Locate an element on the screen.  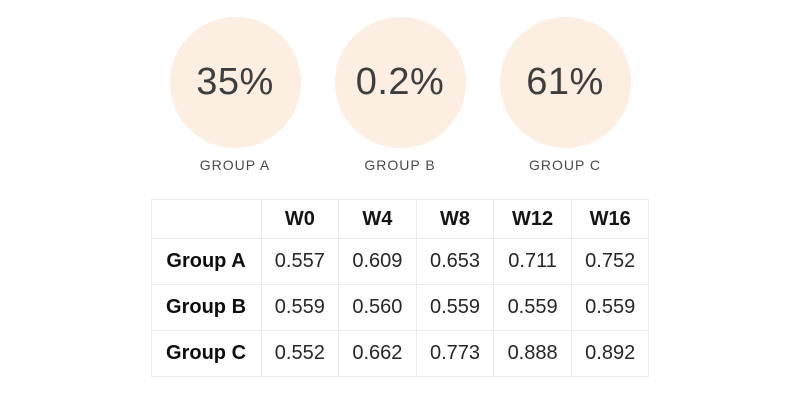
cell-group-b-w16: 0.559 is located at coordinates (610, 307).